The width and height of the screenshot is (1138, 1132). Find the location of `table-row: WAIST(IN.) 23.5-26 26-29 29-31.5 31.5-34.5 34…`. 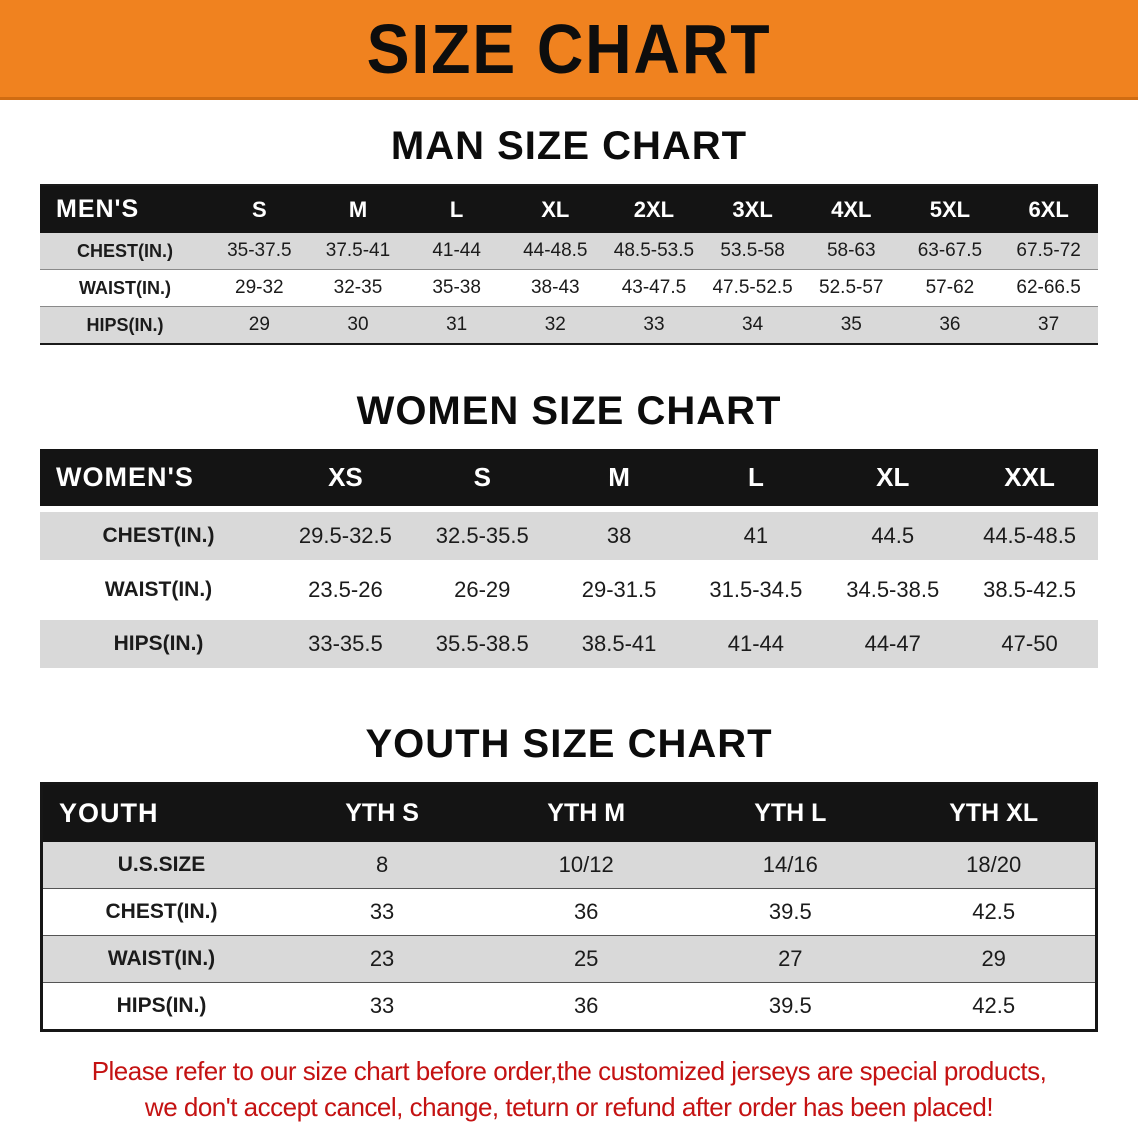

table-row: WAIST(IN.) 23.5-26 26-29 29-31.5 31.5-34.5 34… is located at coordinates (569, 590).